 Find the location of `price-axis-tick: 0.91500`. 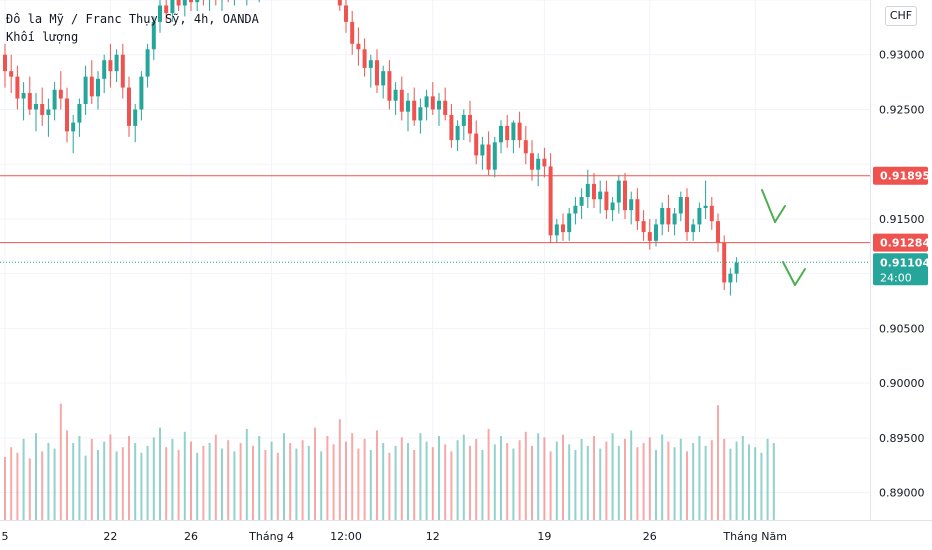

price-axis-tick: 0.91500 is located at coordinates (902, 219).